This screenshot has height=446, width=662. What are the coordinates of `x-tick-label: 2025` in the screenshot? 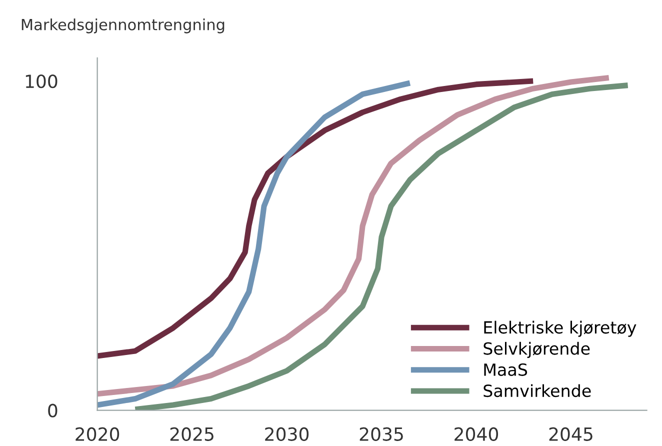 It's located at (192, 434).